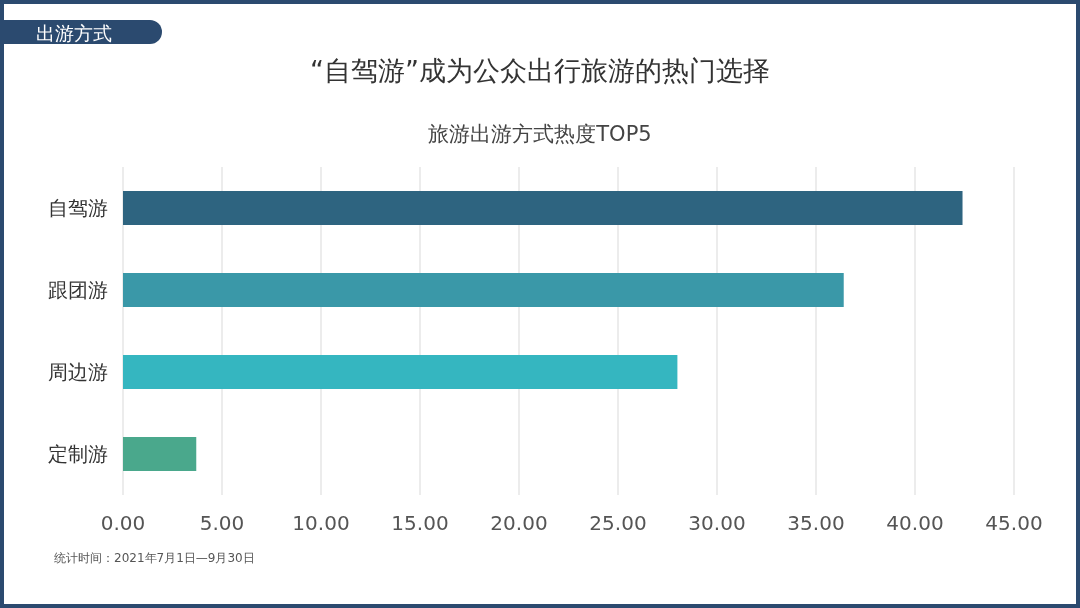 The width and height of the screenshot is (1080, 608). I want to click on text: 出游方式, so click(74, 33).